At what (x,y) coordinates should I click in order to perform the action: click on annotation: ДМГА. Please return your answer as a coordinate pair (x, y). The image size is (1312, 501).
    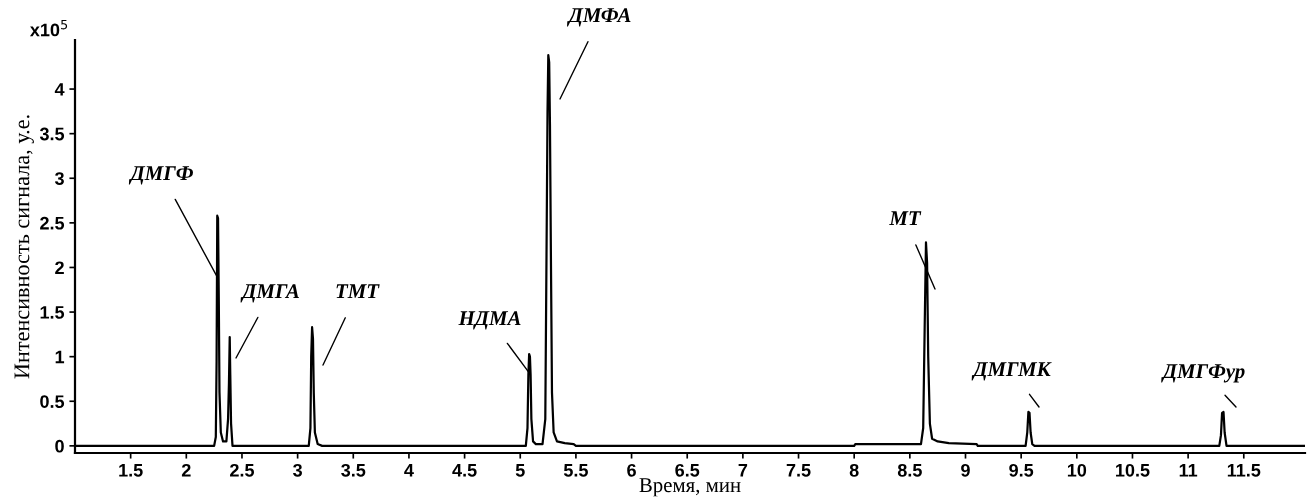
    Looking at the image, I should click on (269, 293).